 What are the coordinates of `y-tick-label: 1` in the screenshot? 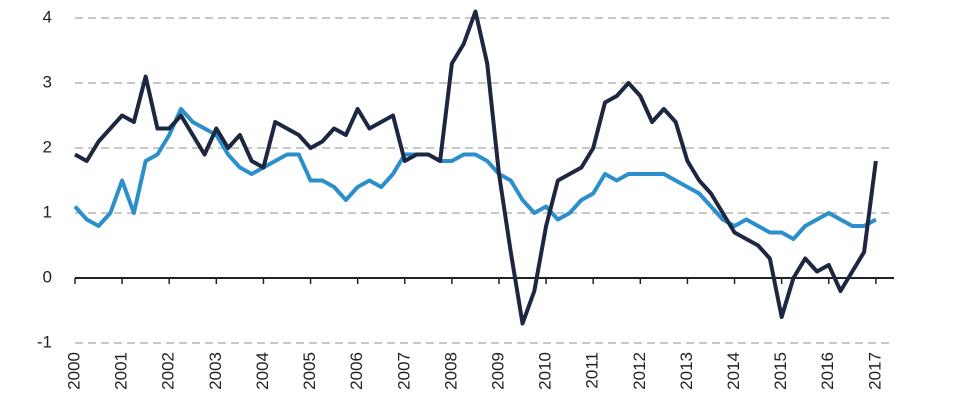 It's located at (47, 211).